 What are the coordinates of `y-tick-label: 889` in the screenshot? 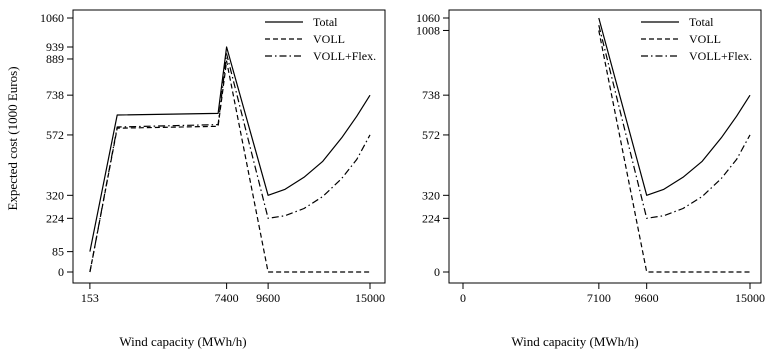 It's located at (55, 59).